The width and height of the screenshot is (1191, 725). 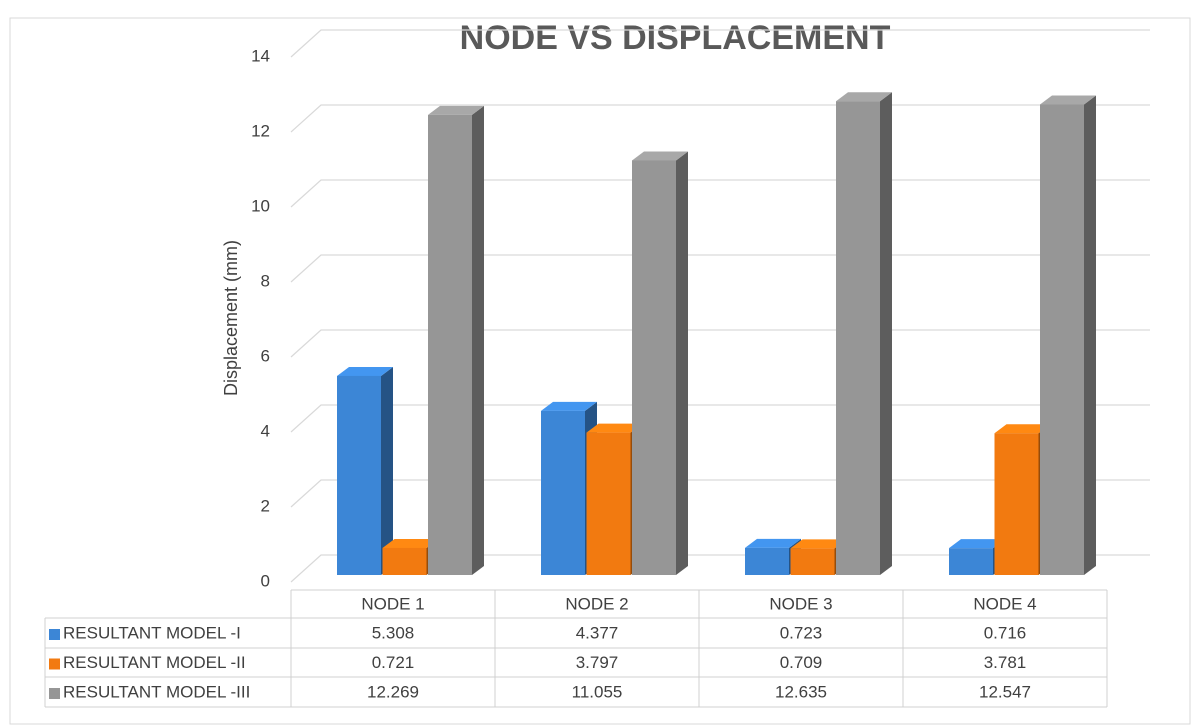 What do you see at coordinates (154, 662) in the screenshot?
I see `legend-label: RESULTANT MODEL -II` at bounding box center [154, 662].